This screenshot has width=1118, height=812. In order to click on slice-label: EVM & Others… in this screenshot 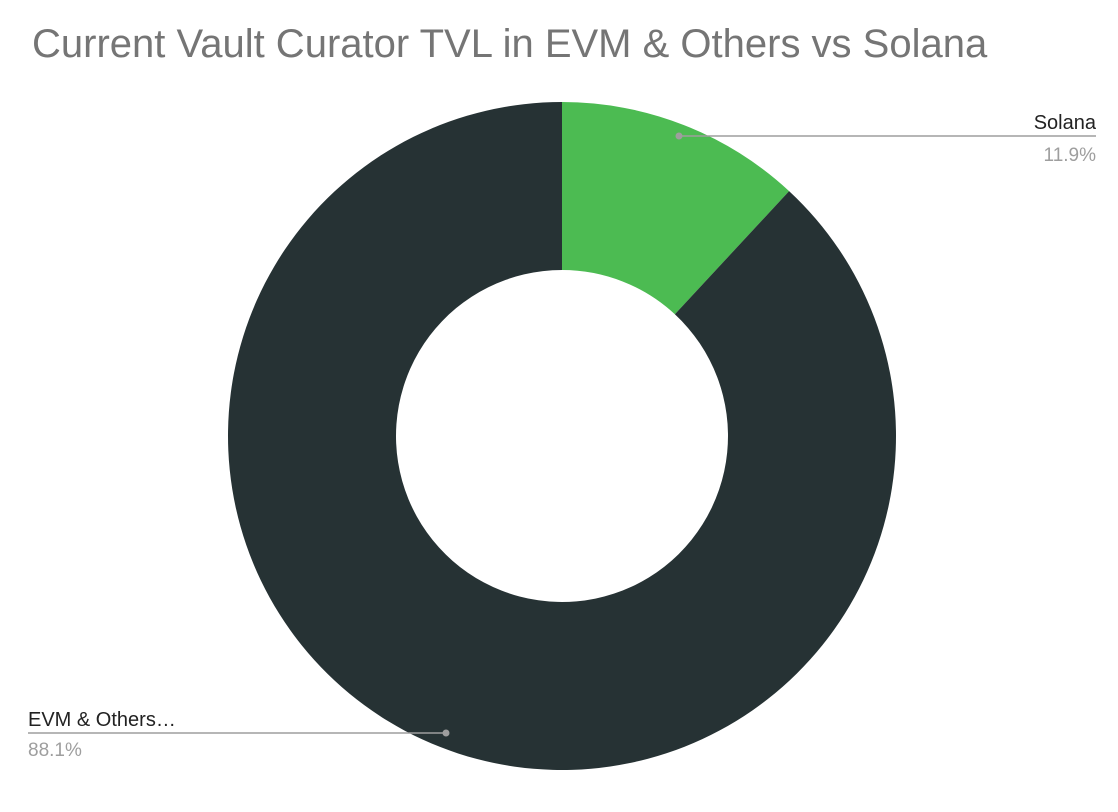, I will do `click(102, 720)`.